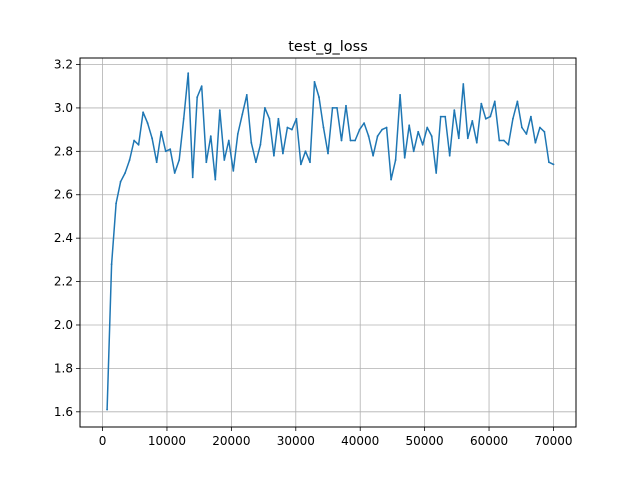 The height and width of the screenshot is (480, 640). Describe the element at coordinates (63, 325) in the screenshot. I see `y-tick-label: 2.0` at that location.